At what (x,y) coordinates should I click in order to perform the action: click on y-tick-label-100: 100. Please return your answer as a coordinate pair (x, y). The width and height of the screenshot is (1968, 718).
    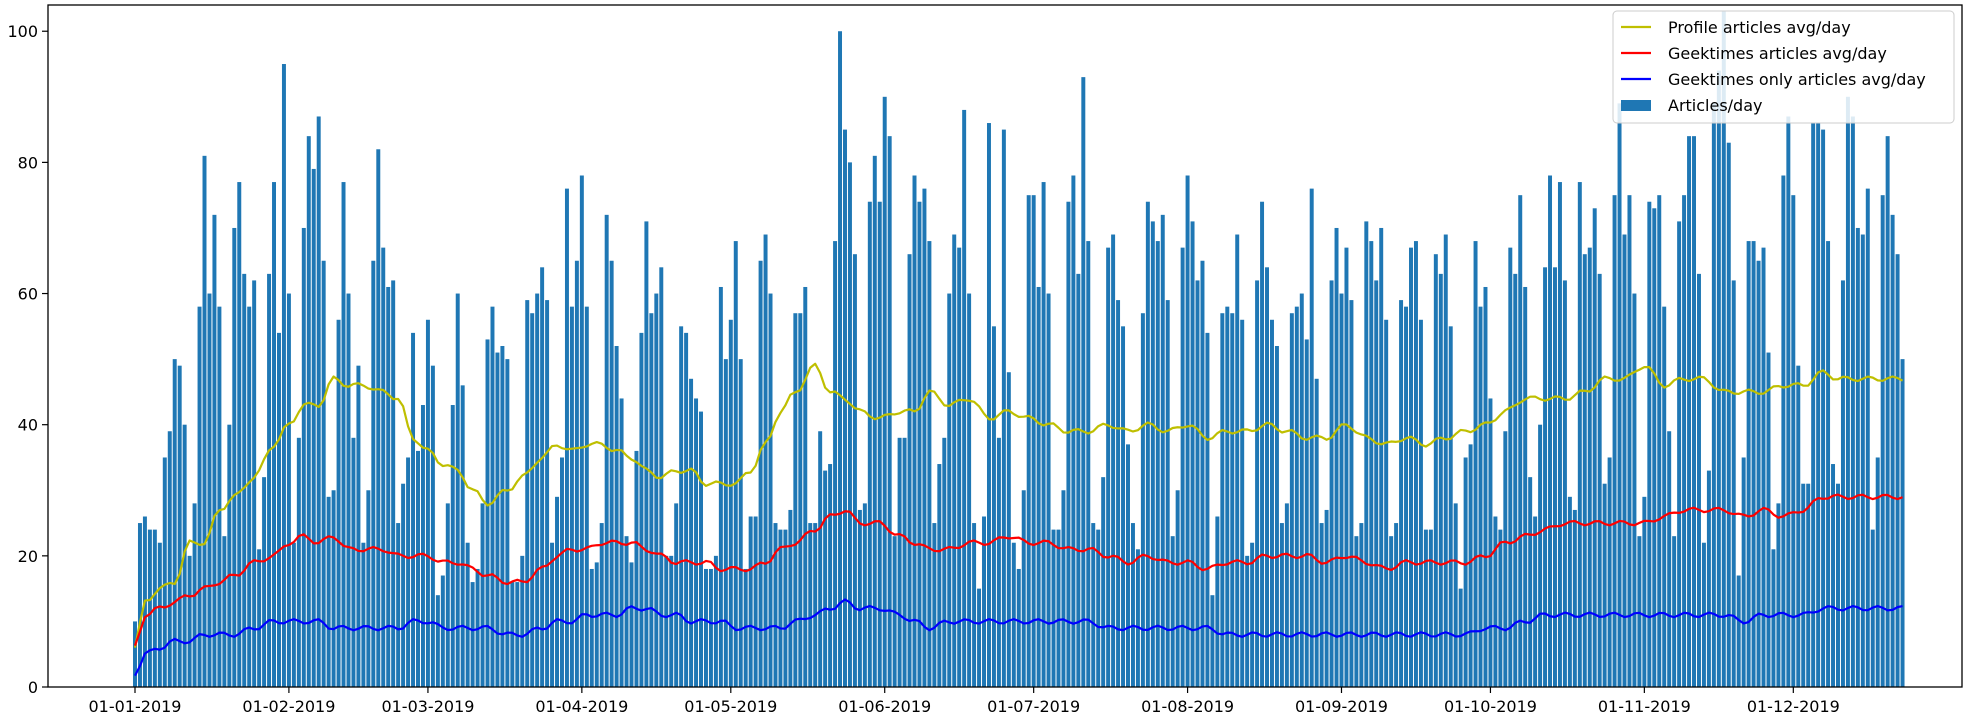
    Looking at the image, I should click on (22, 31).